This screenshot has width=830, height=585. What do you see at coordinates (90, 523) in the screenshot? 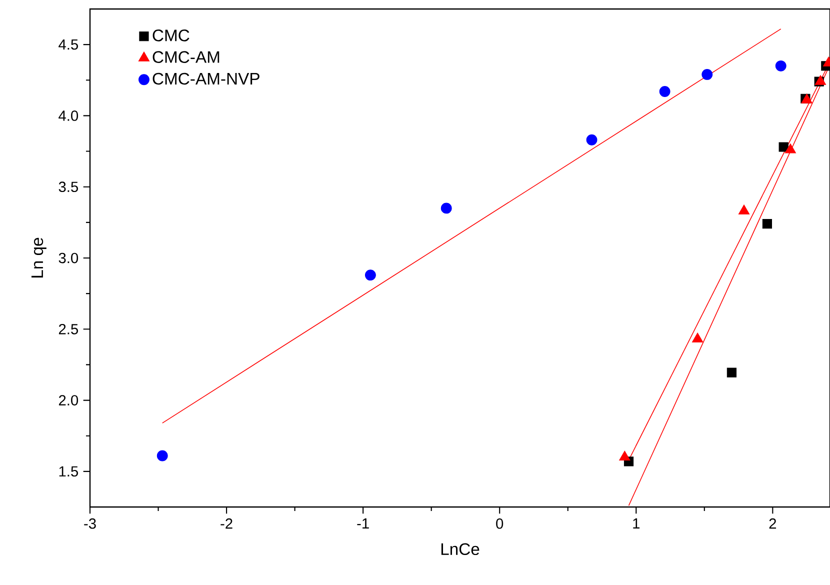
I see `x-tick-label: -3` at bounding box center [90, 523].